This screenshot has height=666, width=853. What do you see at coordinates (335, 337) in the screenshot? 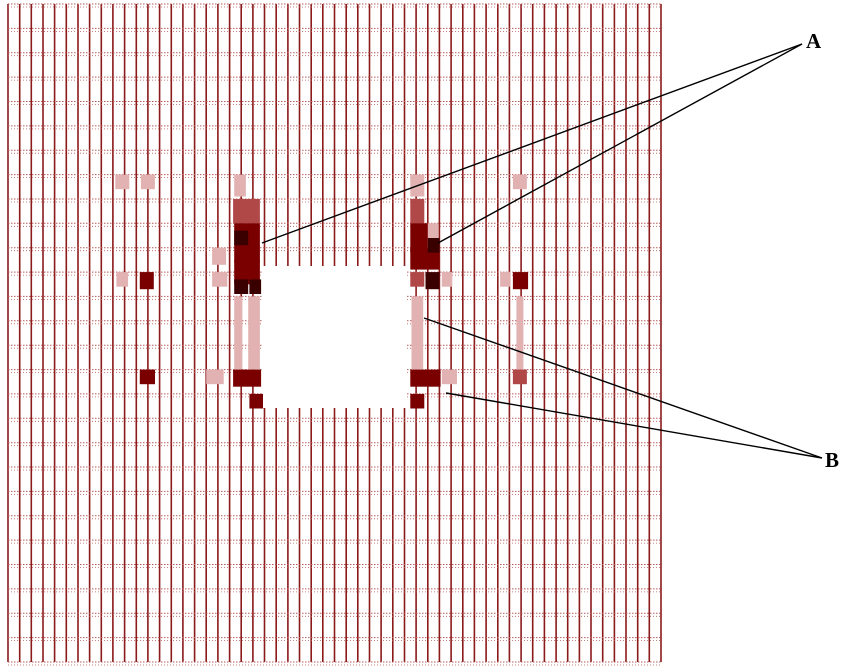
I see `opening-cutout` at bounding box center [335, 337].